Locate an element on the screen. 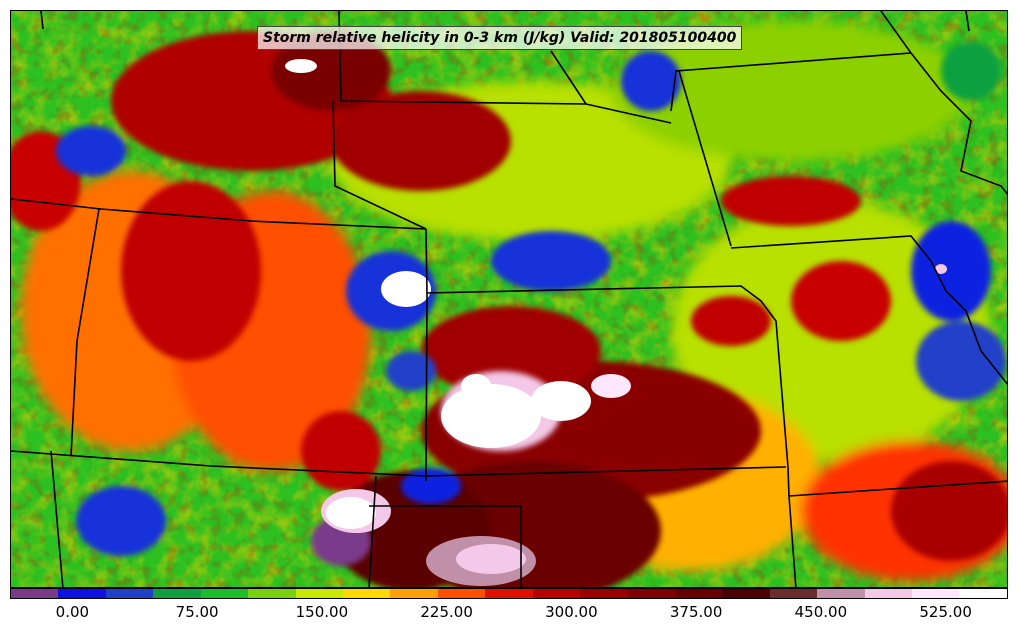 Image resolution: width=1018 pixels, height=633 pixels. colorbar-tick-label: 525.00 is located at coordinates (945, 612).